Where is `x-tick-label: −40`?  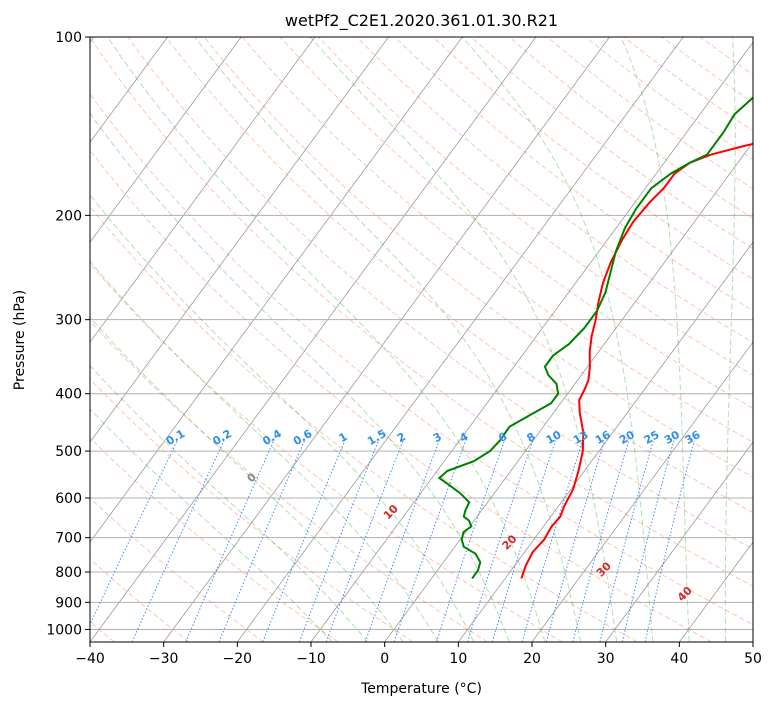
x-tick-label: −40 is located at coordinates (90, 659).